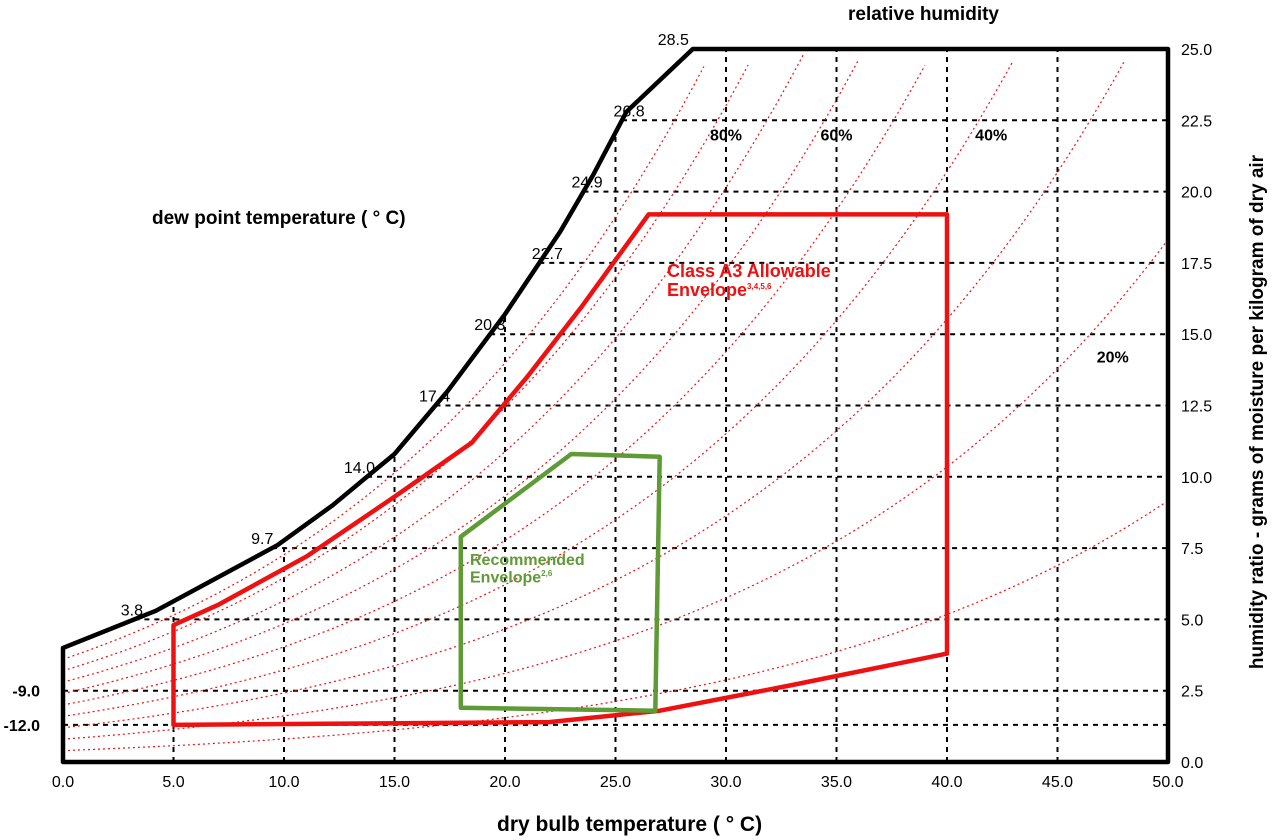 This screenshot has height=840, width=1283. I want to click on dew-point-label: -12.0, so click(22, 726).